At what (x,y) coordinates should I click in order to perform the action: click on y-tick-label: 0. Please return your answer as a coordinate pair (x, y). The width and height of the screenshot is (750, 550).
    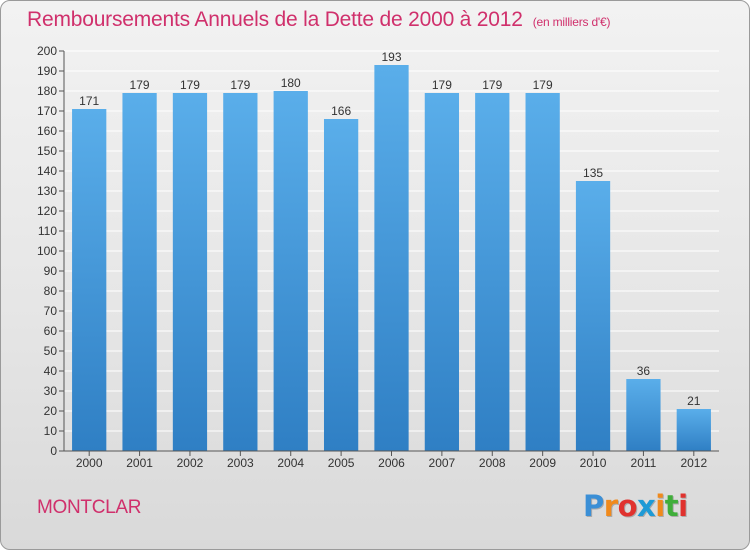
    Looking at the image, I should click on (53, 451).